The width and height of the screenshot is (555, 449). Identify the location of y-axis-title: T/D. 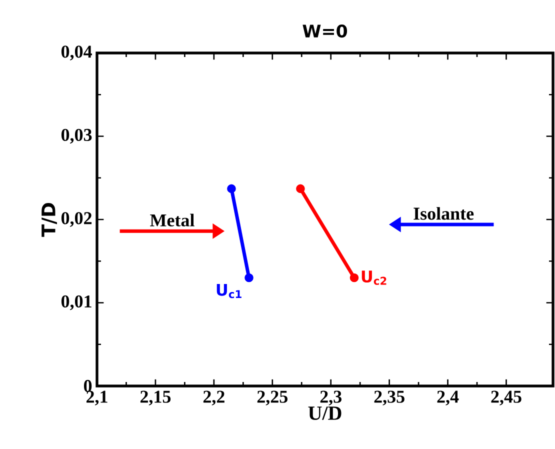
(49, 219).